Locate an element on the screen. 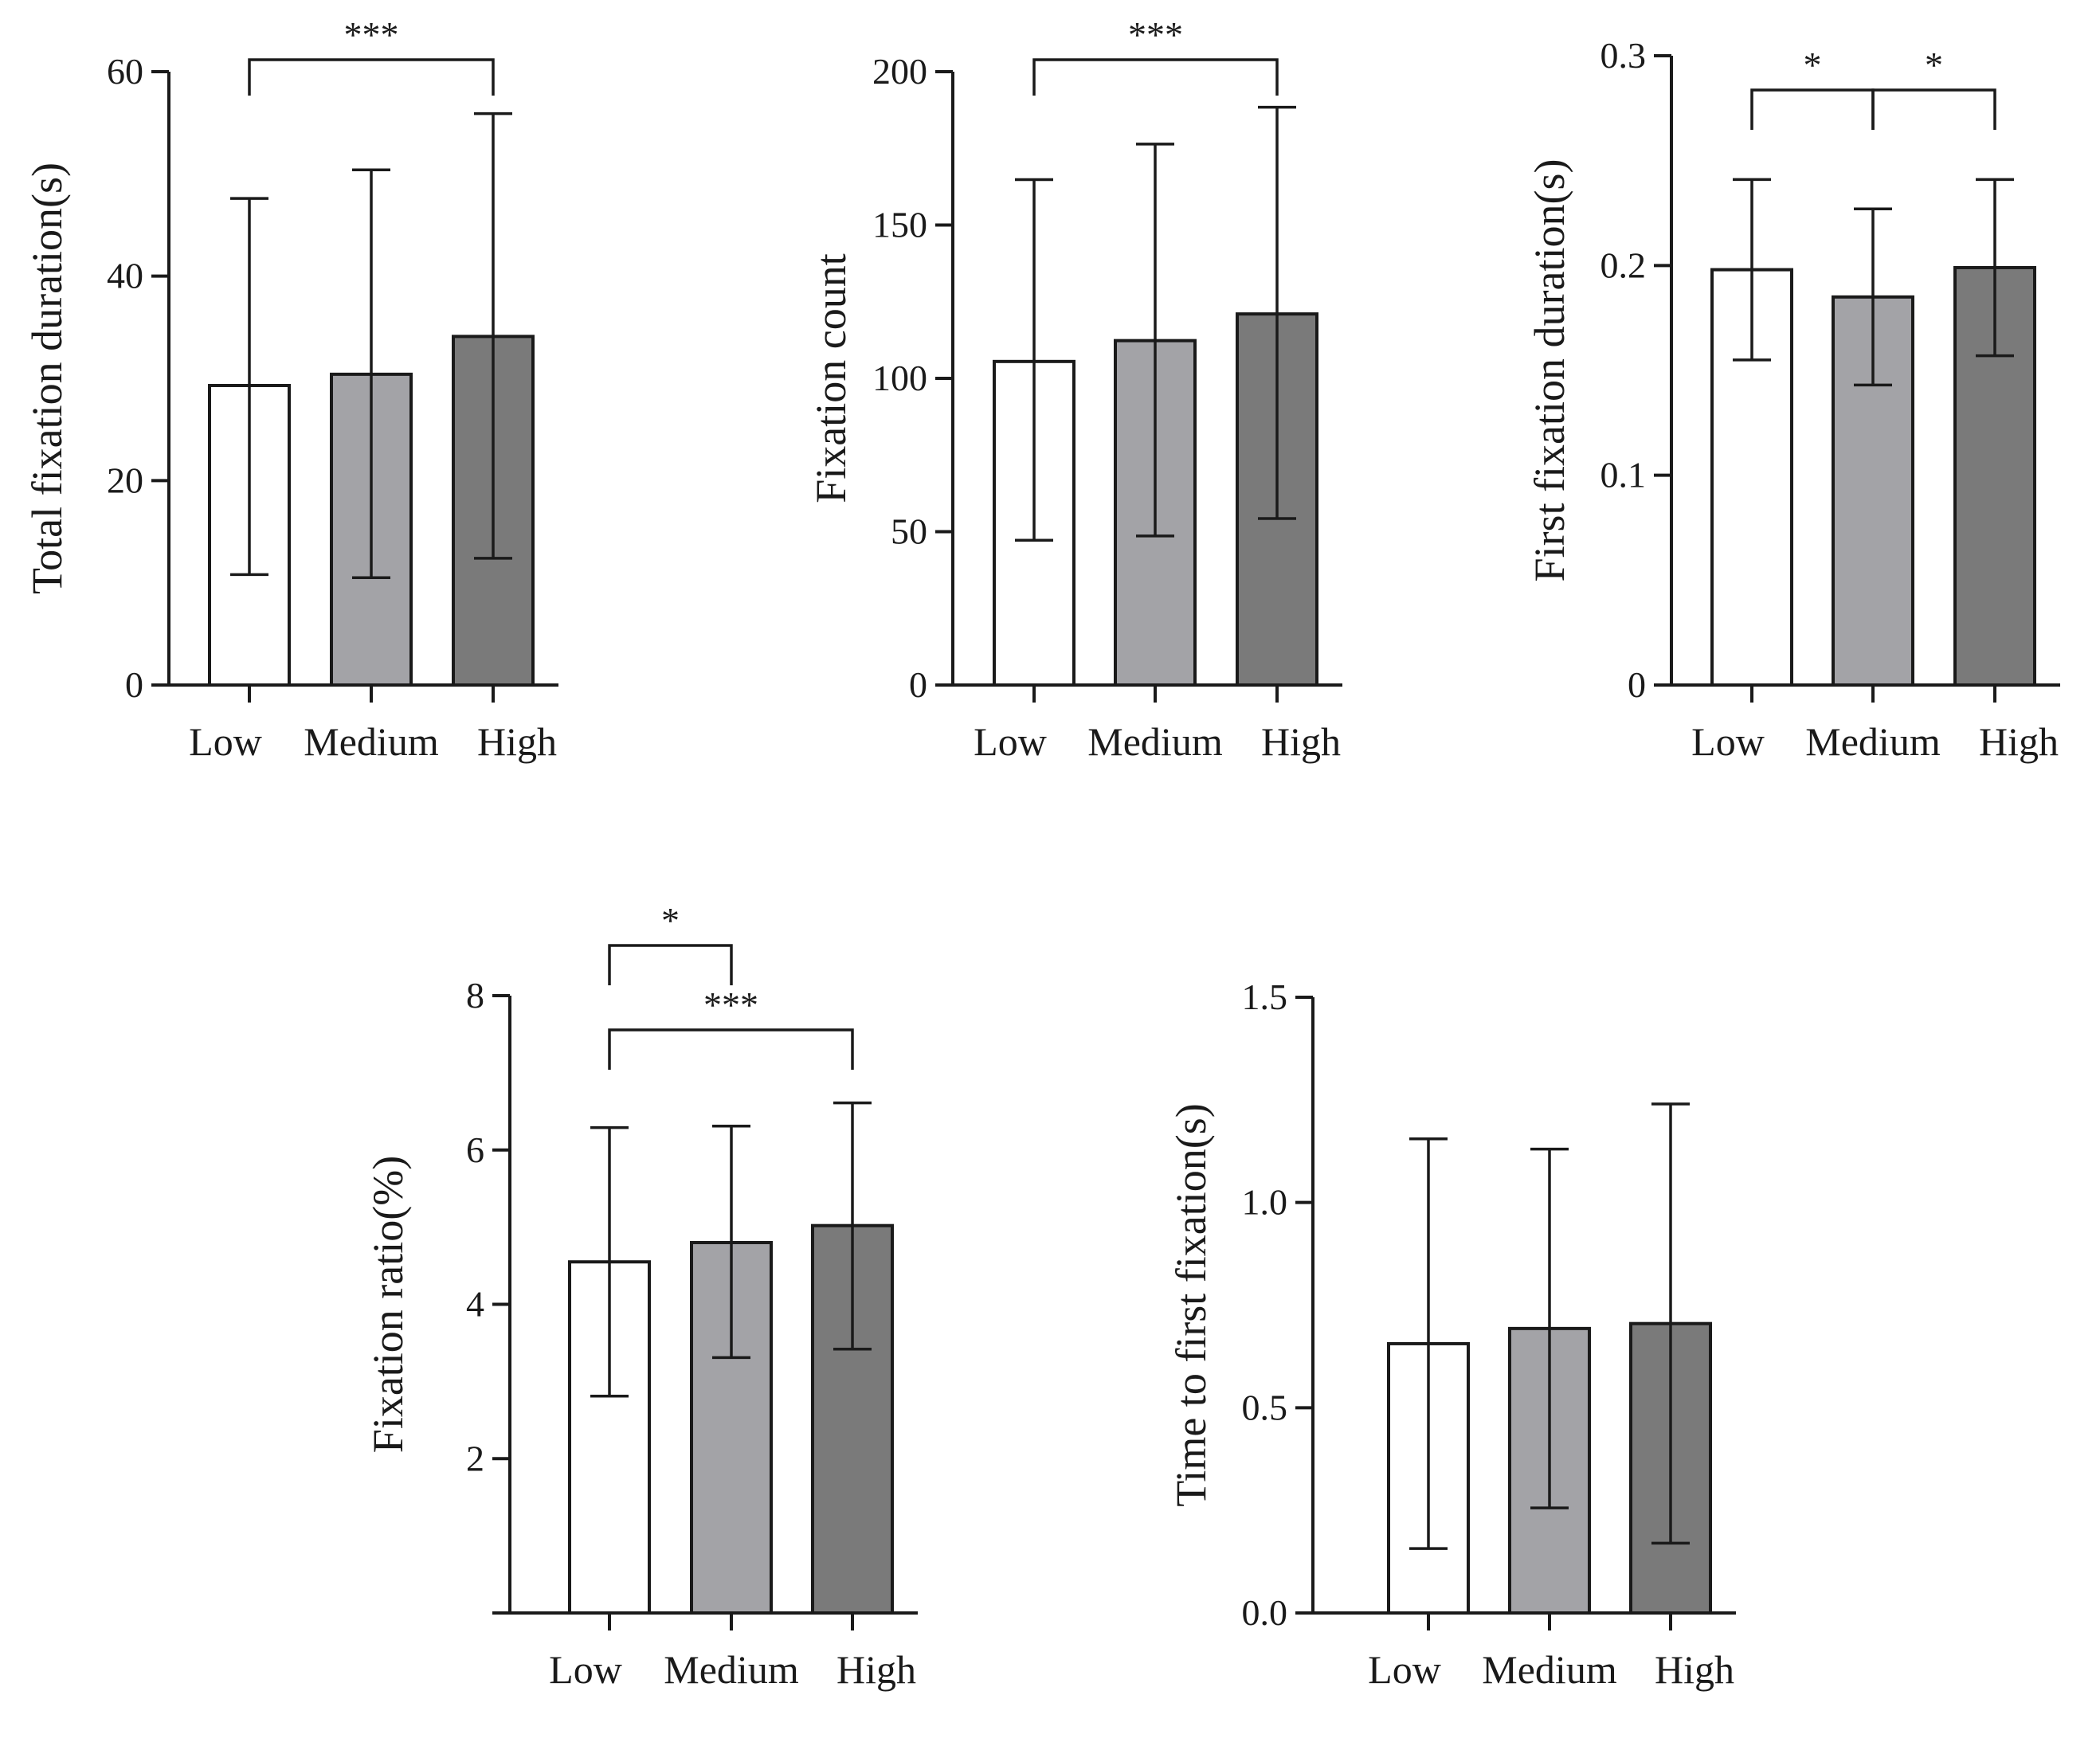 This screenshot has height=1742, width=2100. y-tick-label: 8 is located at coordinates (475, 996).